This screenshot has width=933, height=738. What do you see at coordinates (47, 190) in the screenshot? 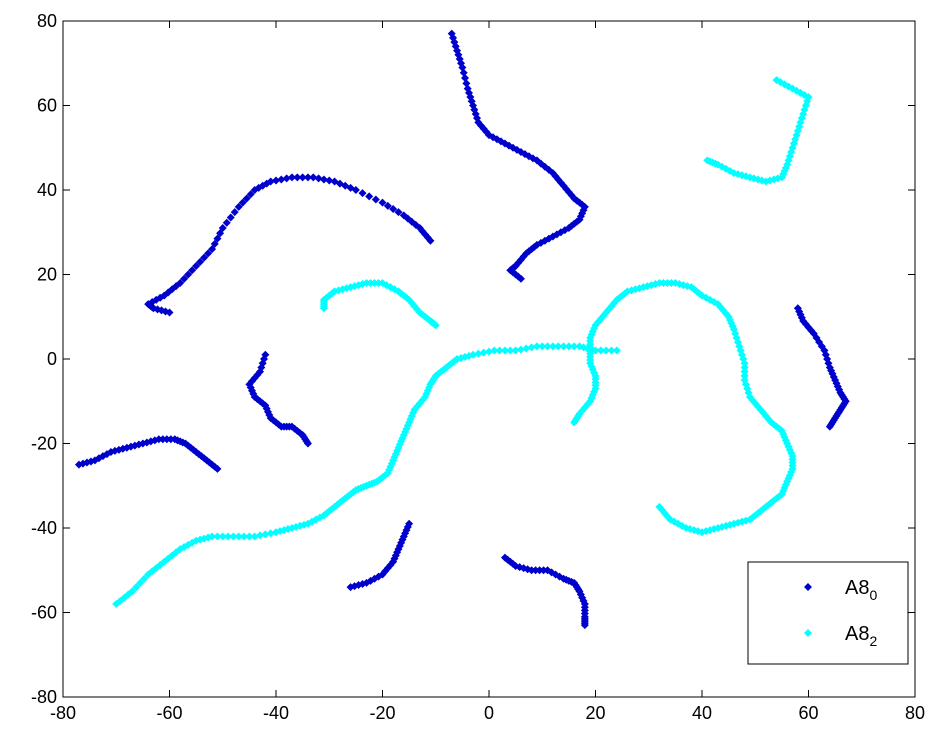
I see `y-tick-label: 40` at bounding box center [47, 190].